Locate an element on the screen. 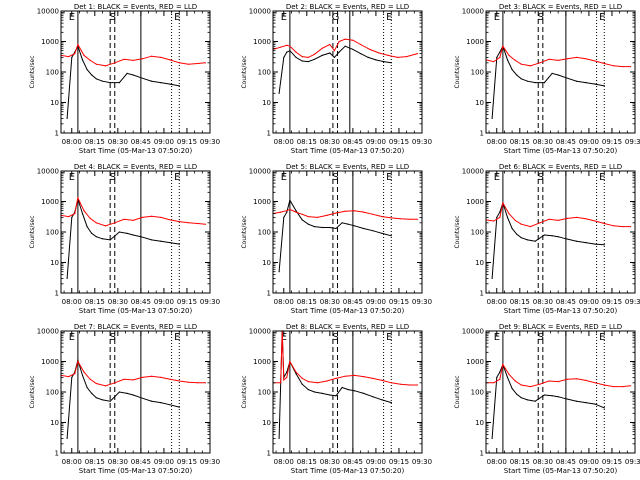 The image size is (640, 480). x-tick-label: 09:15 is located at coordinates (399, 142).